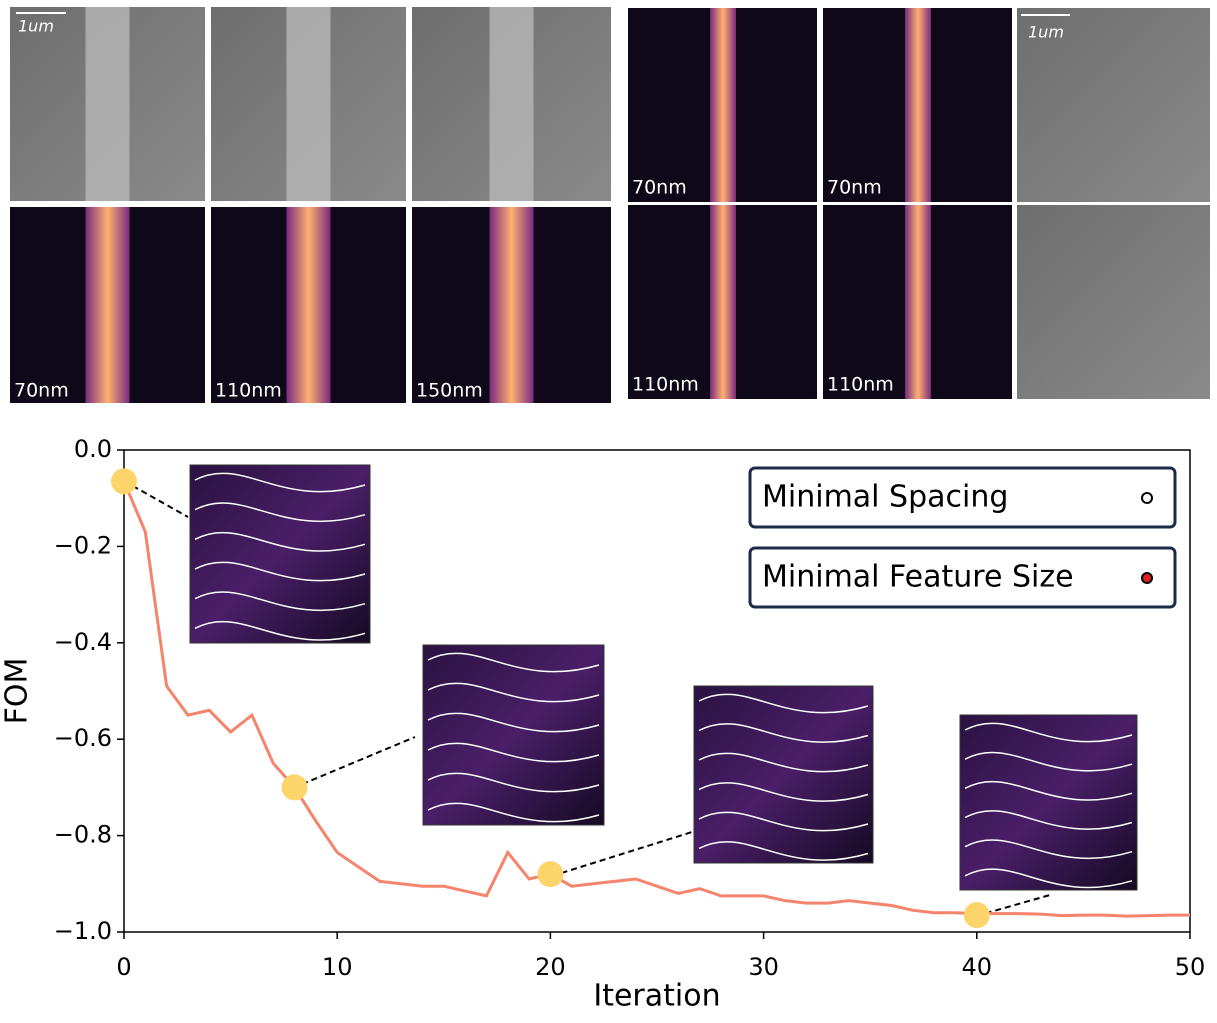 The height and width of the screenshot is (1023, 1217). What do you see at coordinates (17, 691) in the screenshot?
I see `y-axis-label: FOM` at bounding box center [17, 691].